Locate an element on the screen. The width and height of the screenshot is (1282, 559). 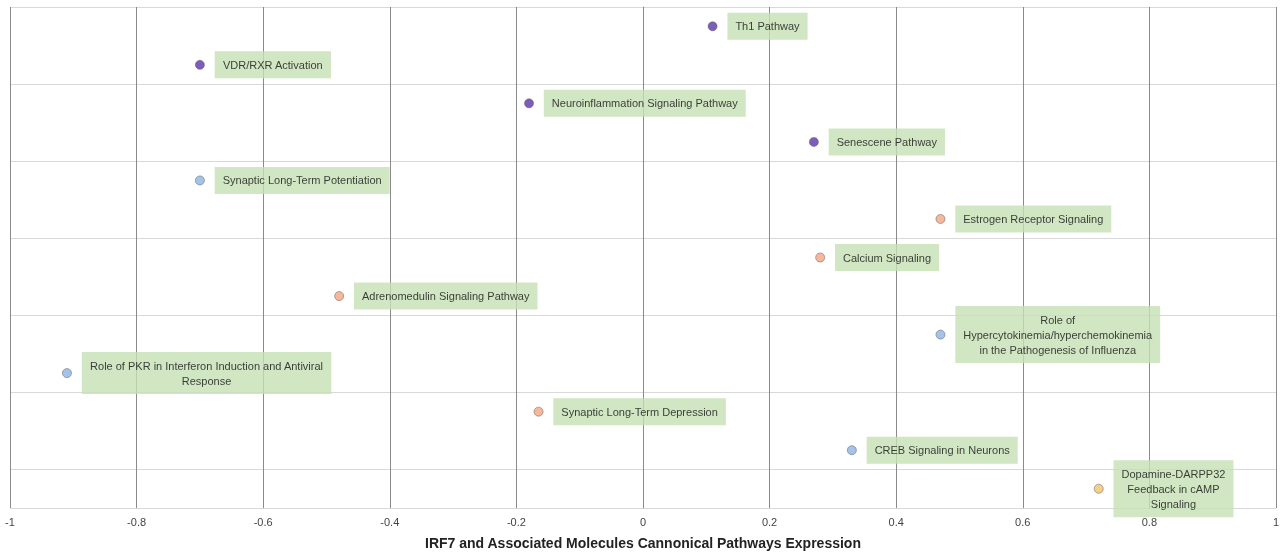
x-tick-label: -0.4 is located at coordinates (390, 521).